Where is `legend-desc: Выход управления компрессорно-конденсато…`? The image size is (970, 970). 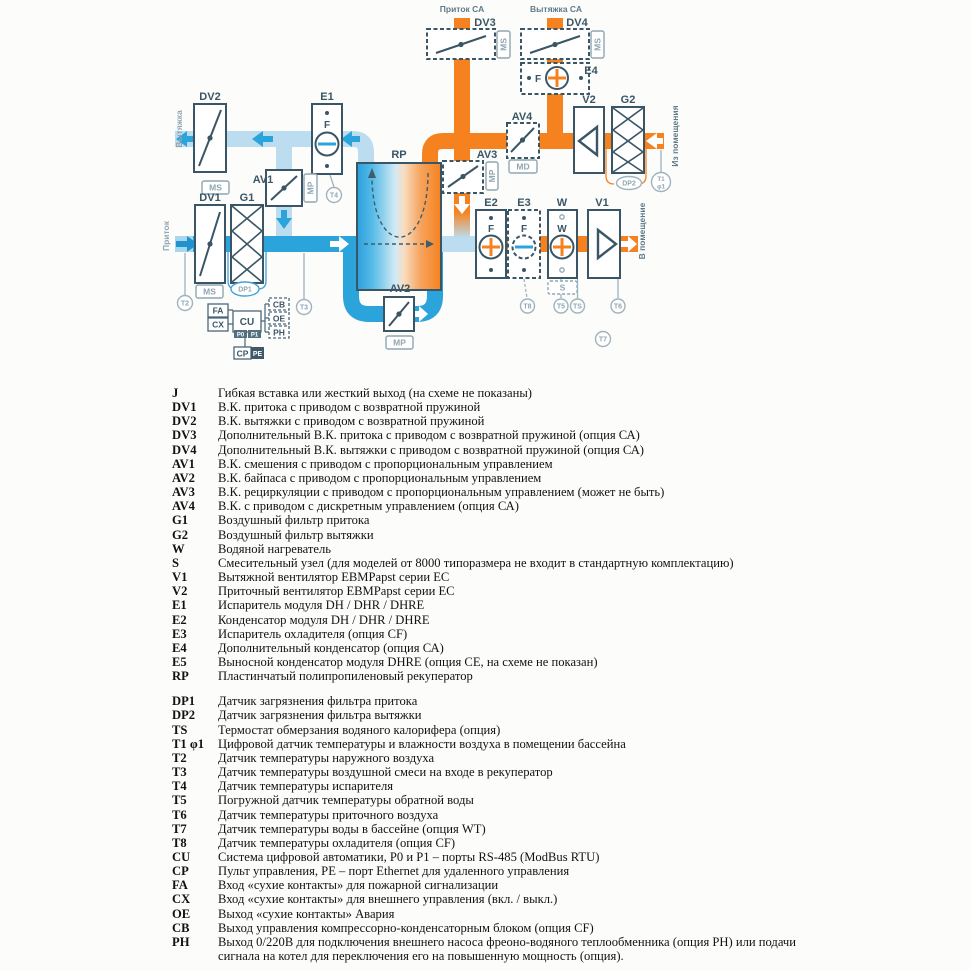
legend-desc: Выход управления компрессорно-конденсато… is located at coordinates (406, 927).